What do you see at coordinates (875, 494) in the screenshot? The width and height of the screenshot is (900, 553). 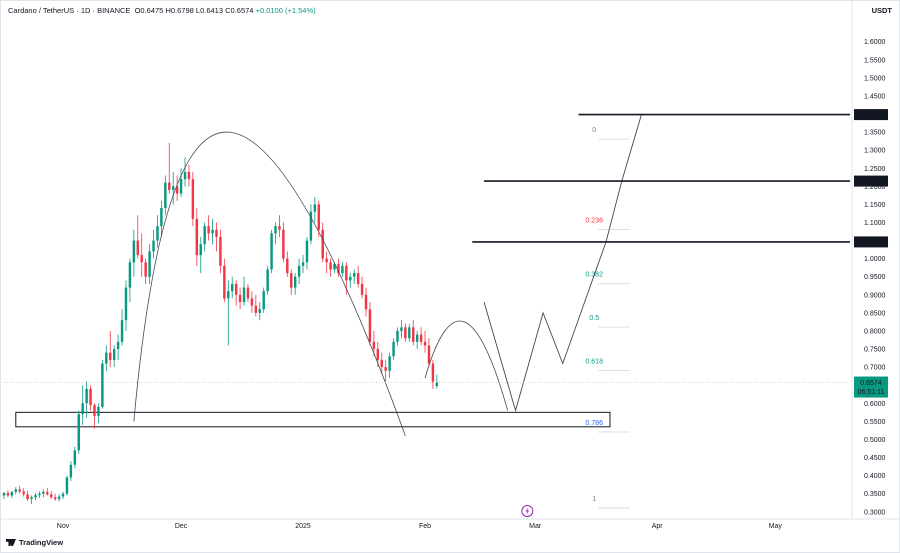 I see `y-tick-label: 0.3500` at bounding box center [875, 494].